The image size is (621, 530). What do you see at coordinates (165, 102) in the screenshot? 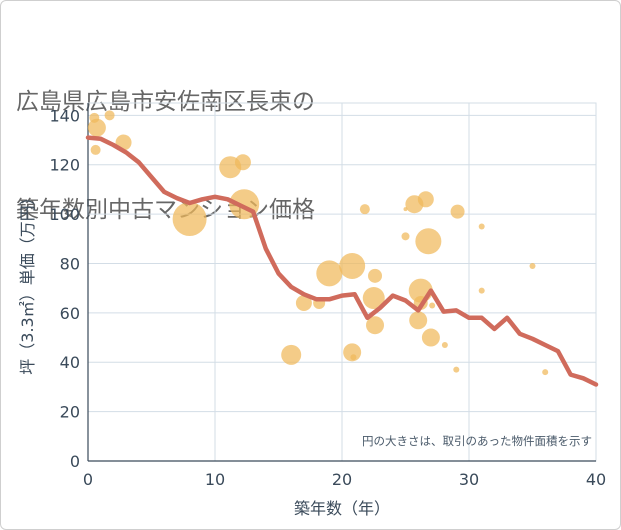
I see `chart-title-line-1: 広島県広島市安佐南区長束の` at bounding box center [165, 102].